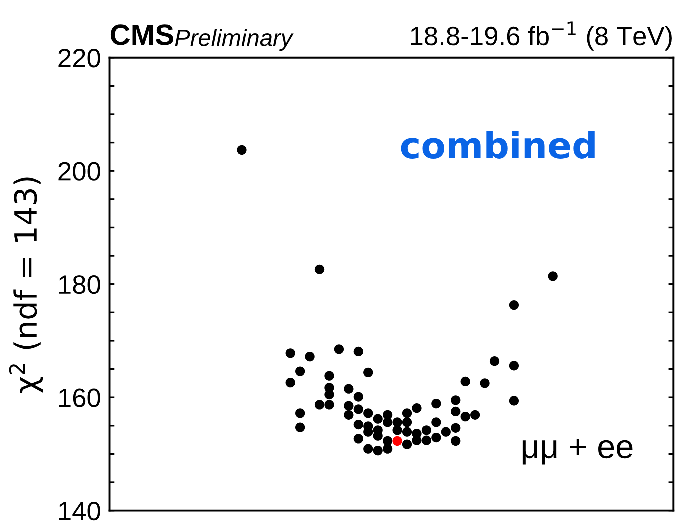  What do you see at coordinates (142, 35) in the screenshot?
I see `chart-title: CMS` at bounding box center [142, 35].